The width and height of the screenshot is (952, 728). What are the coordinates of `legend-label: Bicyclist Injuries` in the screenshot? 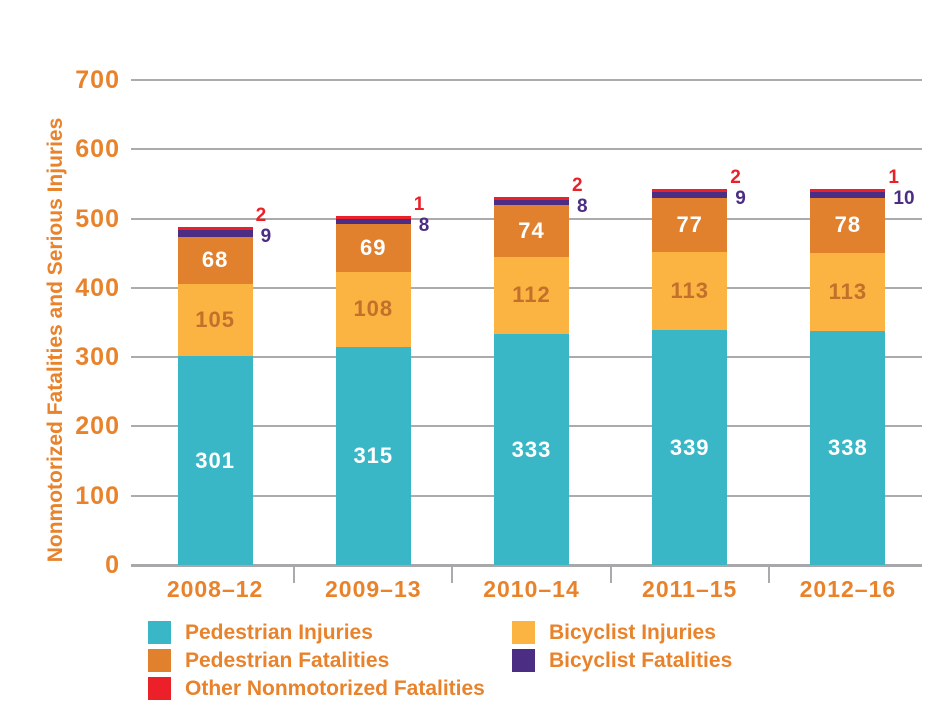 It's located at (632, 632).